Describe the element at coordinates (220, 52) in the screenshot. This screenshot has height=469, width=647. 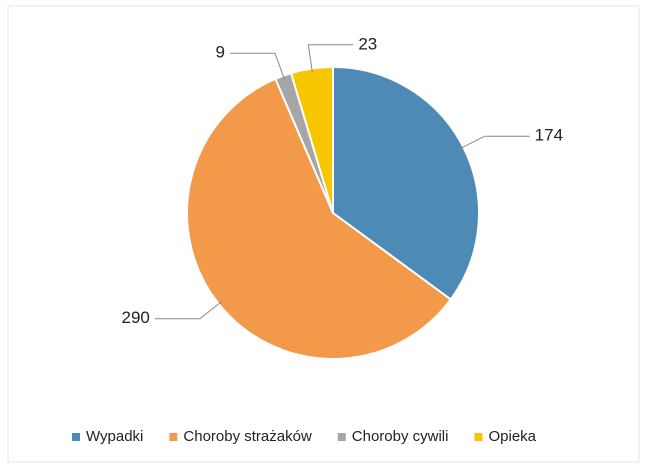
I see `data-label: 9` at that location.